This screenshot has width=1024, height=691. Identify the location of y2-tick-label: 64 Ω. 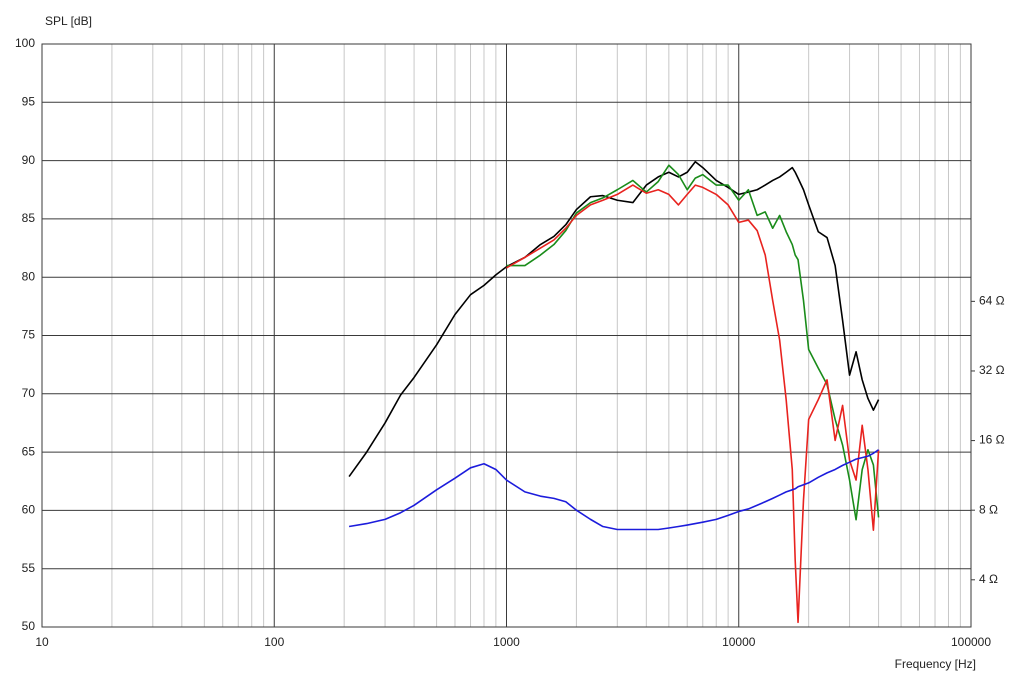
(992, 301).